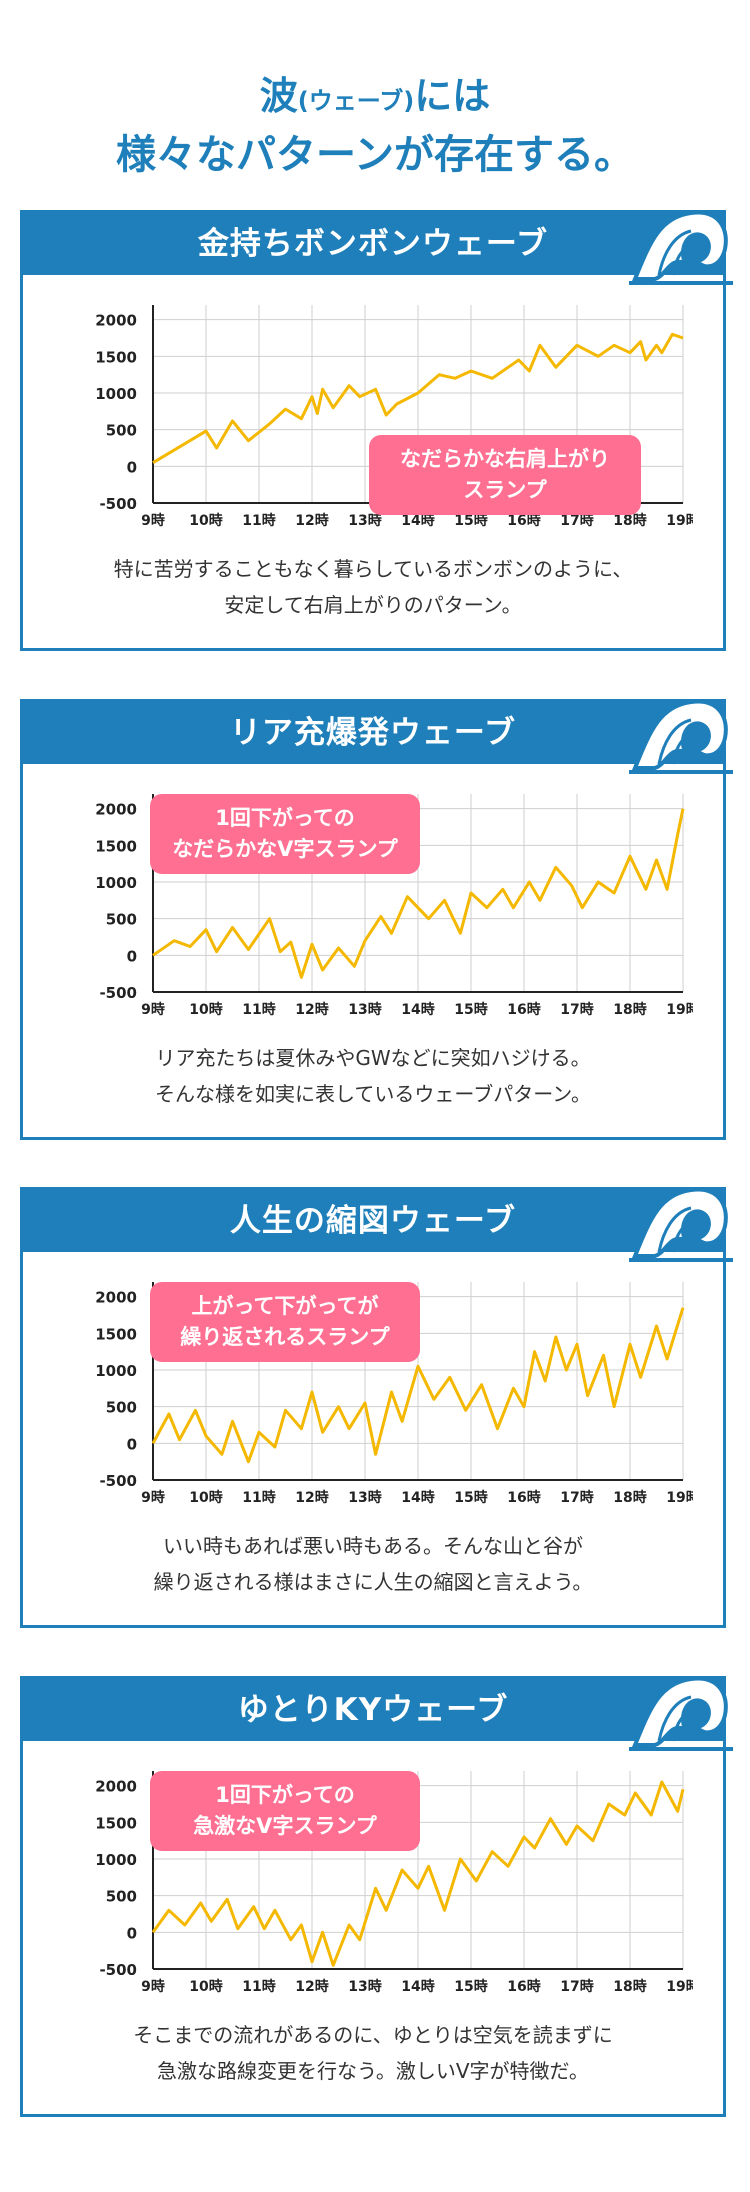  What do you see at coordinates (278, 96) in the screenshot?
I see `title-main: 波` at bounding box center [278, 96].